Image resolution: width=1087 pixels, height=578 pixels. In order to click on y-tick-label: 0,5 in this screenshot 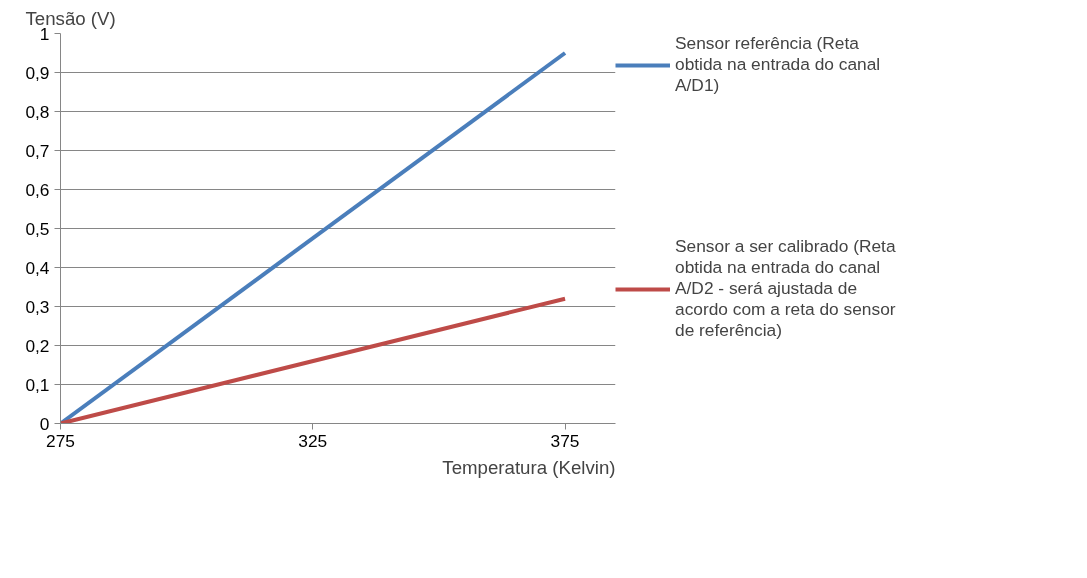, I will do `click(37, 228)`.